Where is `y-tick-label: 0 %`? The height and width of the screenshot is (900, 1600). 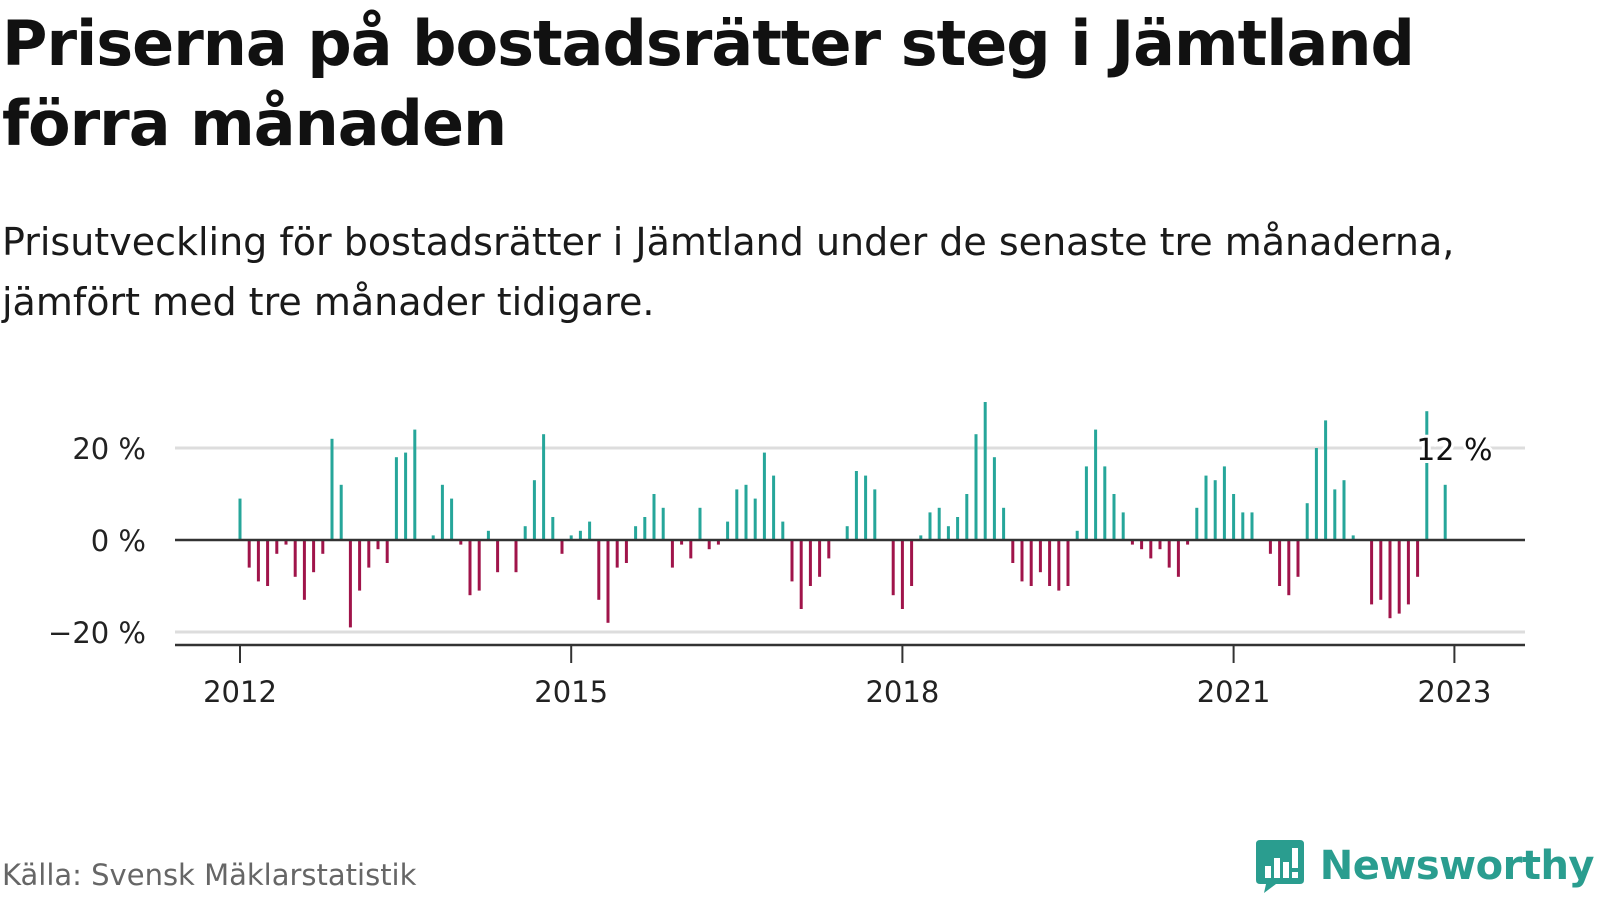 y-tick-label: 0 % is located at coordinates (118, 541).